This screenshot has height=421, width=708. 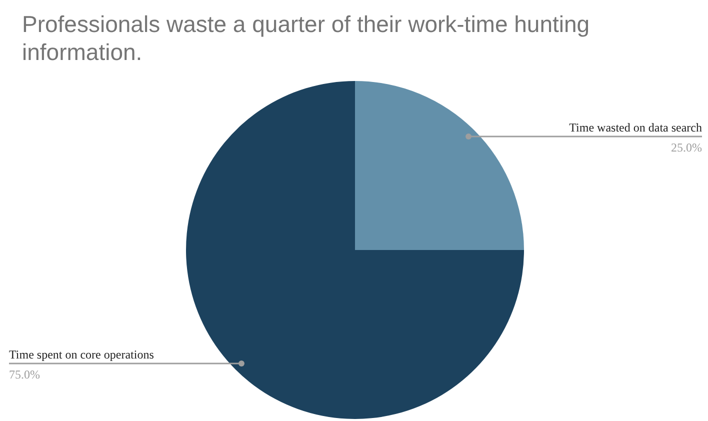 What do you see at coordinates (24, 375) in the screenshot?
I see `data-label: 75.0%` at bounding box center [24, 375].